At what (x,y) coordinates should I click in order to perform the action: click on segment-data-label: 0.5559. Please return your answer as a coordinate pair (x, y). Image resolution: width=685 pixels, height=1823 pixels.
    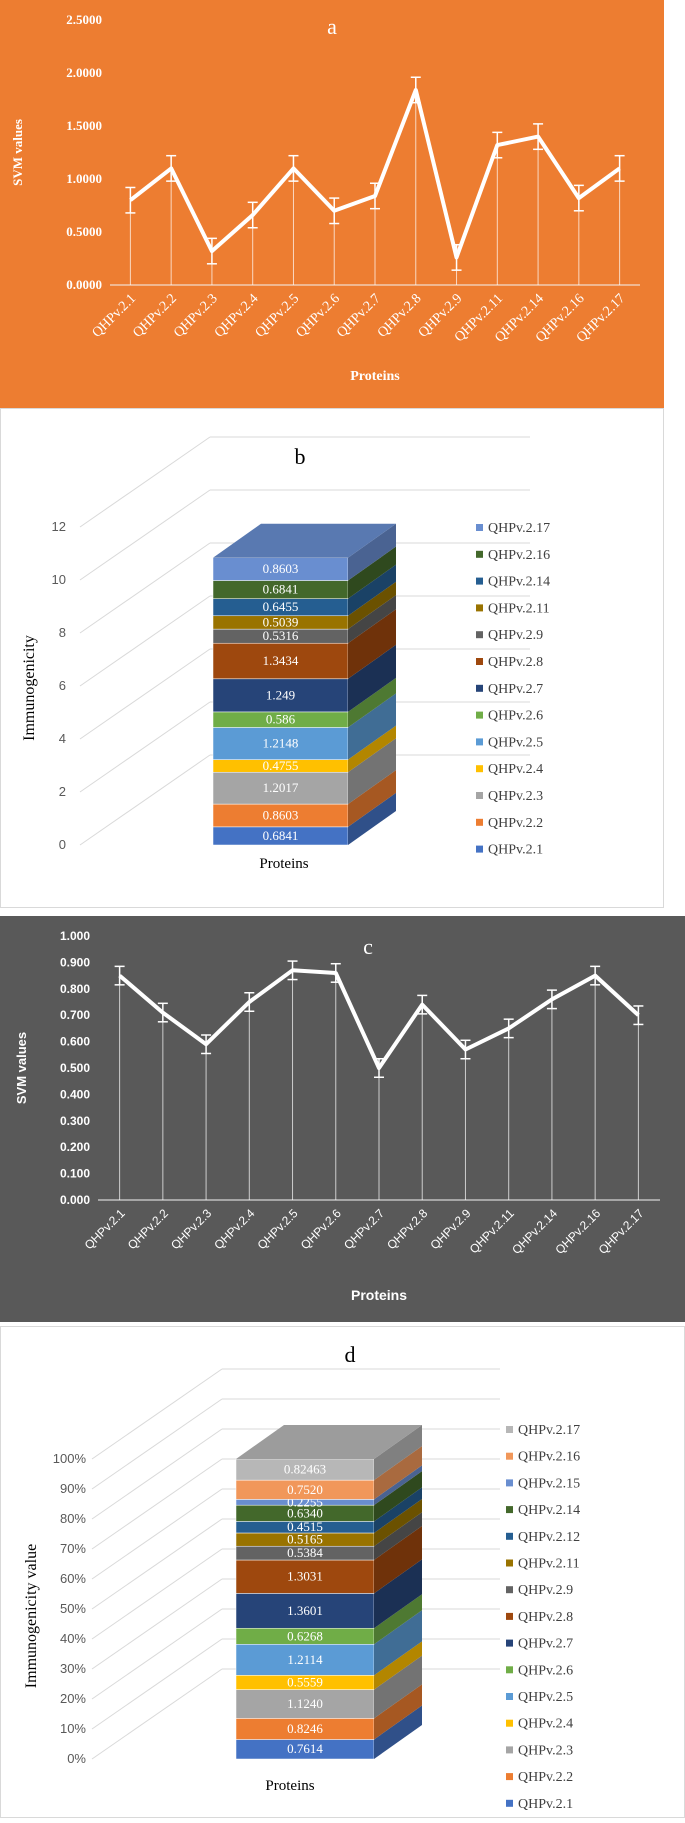
    Looking at the image, I should click on (305, 1681).